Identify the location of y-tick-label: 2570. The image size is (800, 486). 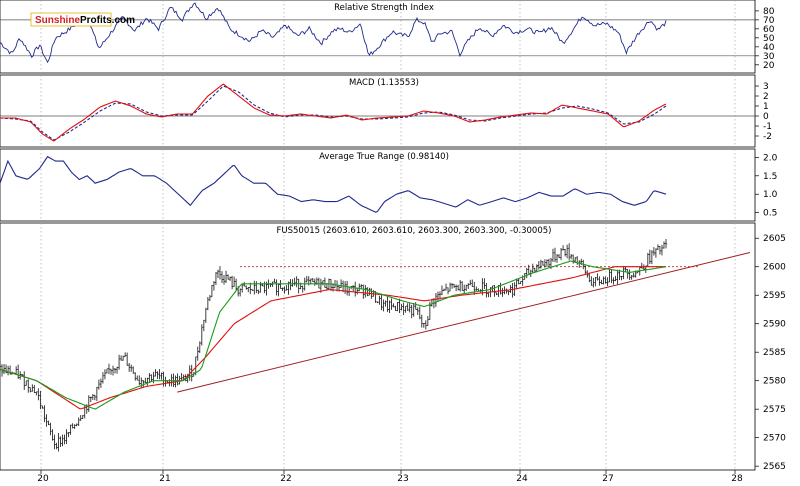
(774, 439).